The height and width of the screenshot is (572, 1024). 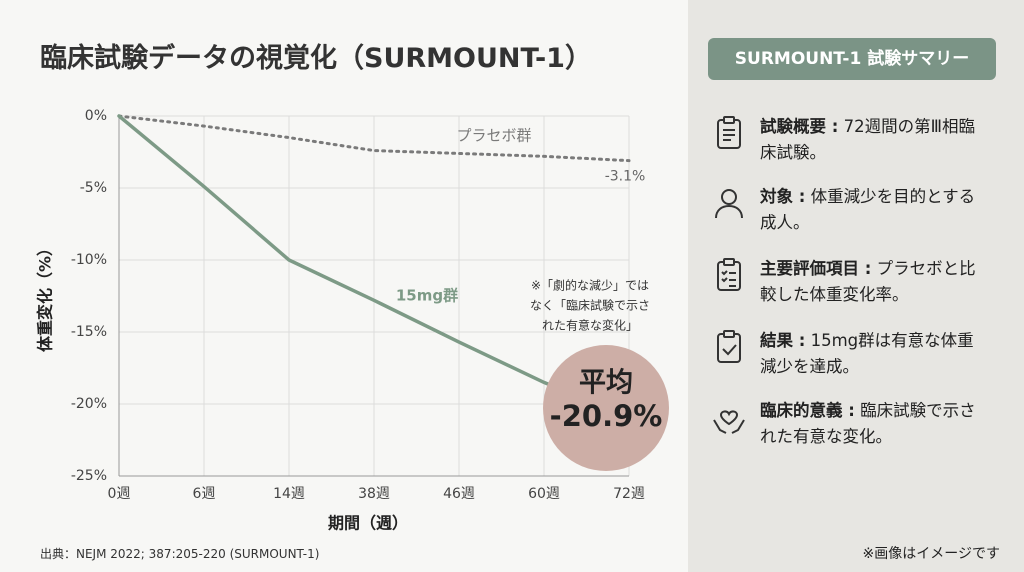 I want to click on summary-item: 結果 : 15mg群は有意な体重減少を達成。, so click(x=857, y=354).